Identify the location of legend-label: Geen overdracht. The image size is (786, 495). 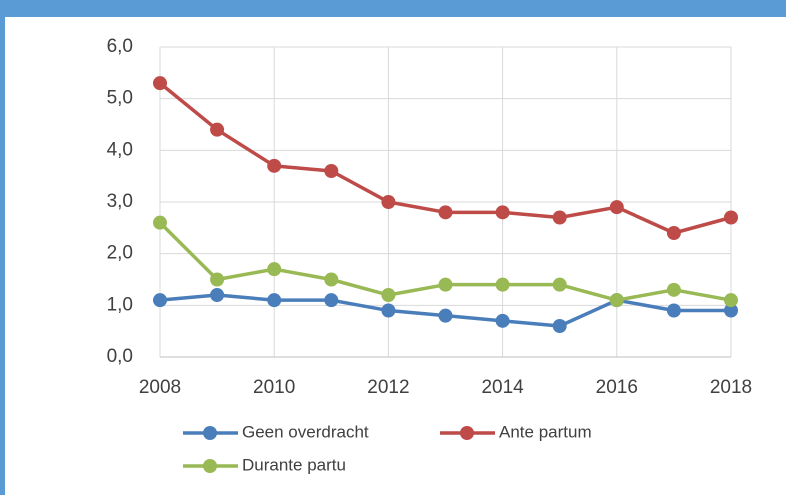
(305, 431).